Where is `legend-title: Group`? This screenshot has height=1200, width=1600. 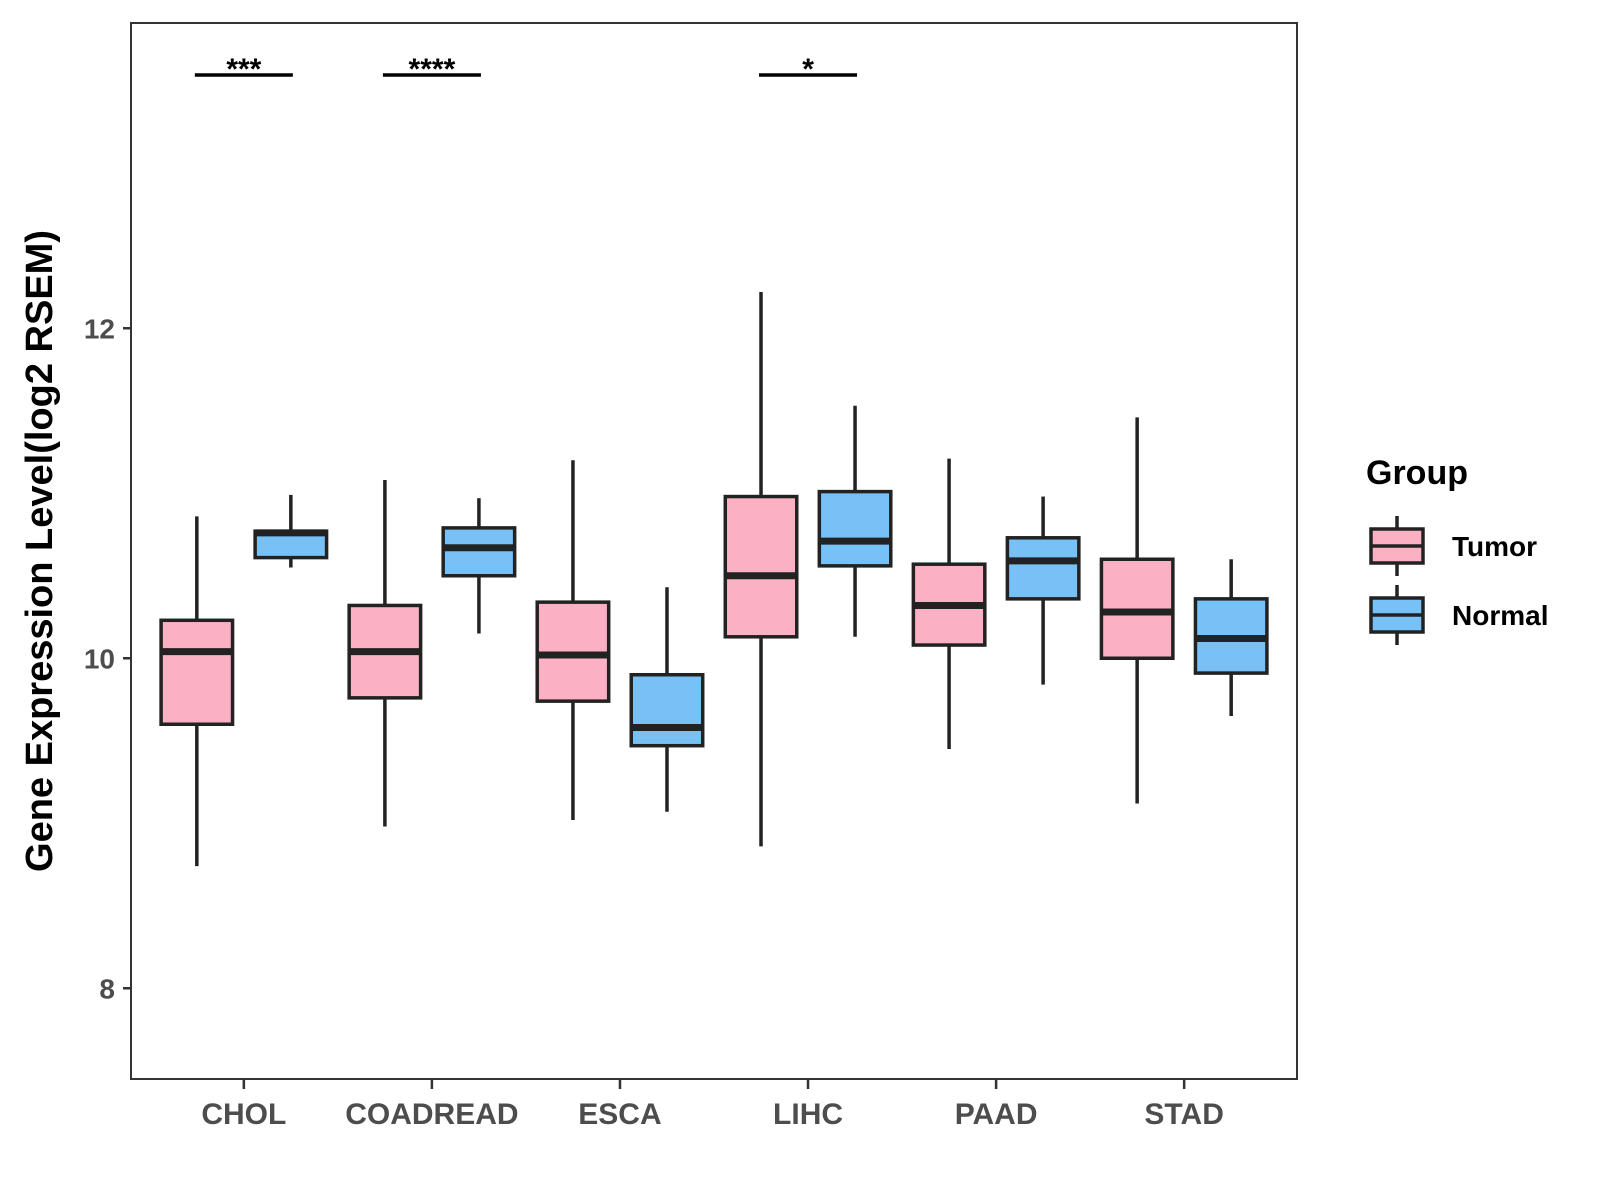 legend-title: Group is located at coordinates (1417, 473).